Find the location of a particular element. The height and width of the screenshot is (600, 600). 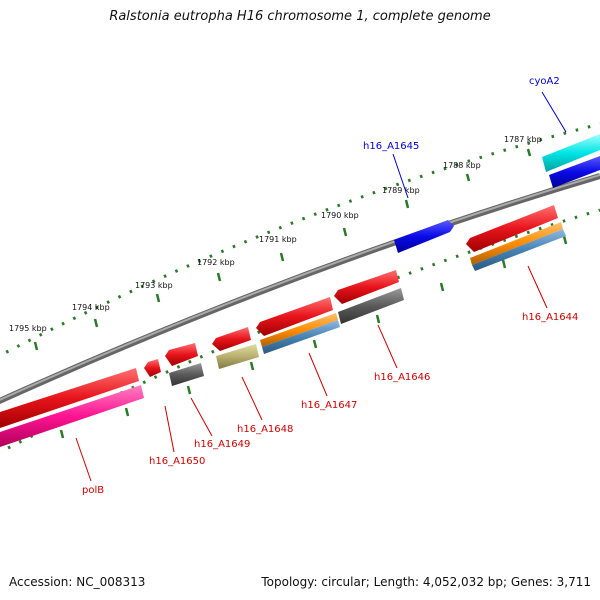

leader-polB is located at coordinates (83, 459).